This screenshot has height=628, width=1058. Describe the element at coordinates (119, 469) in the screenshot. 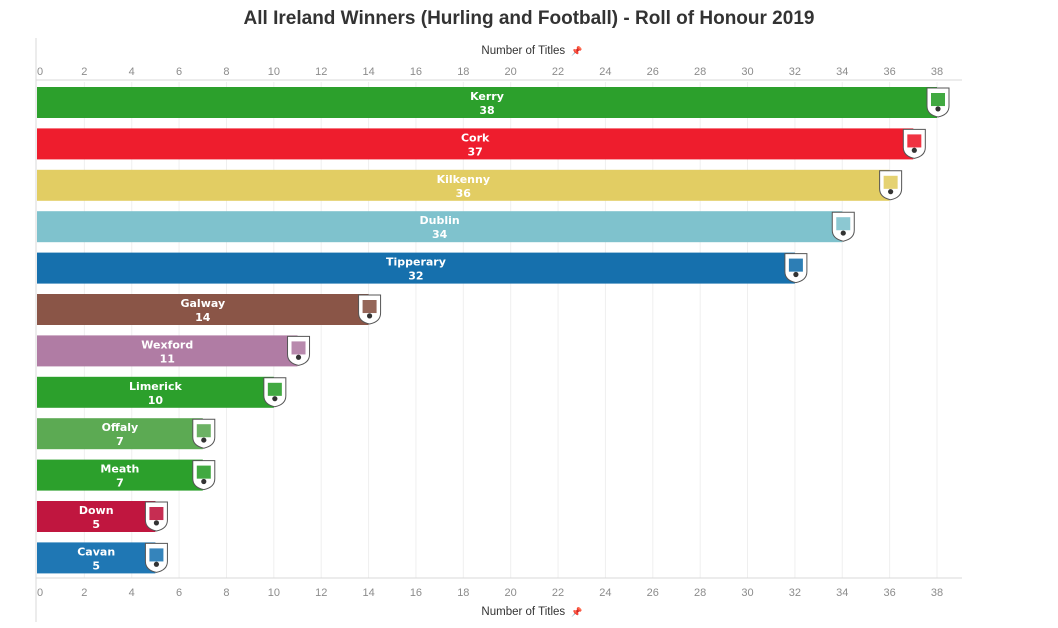

I see `bar-category-label: Meath` at that location.